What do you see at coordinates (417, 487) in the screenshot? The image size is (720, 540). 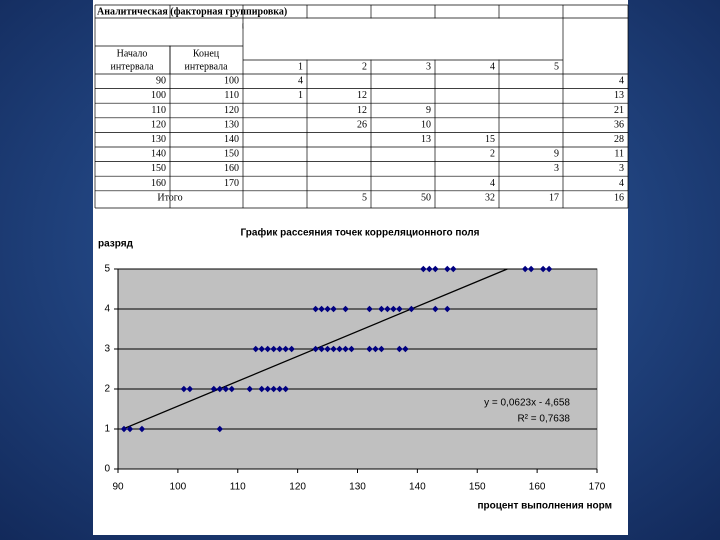 I see `x-tick-label: 140` at bounding box center [417, 487].